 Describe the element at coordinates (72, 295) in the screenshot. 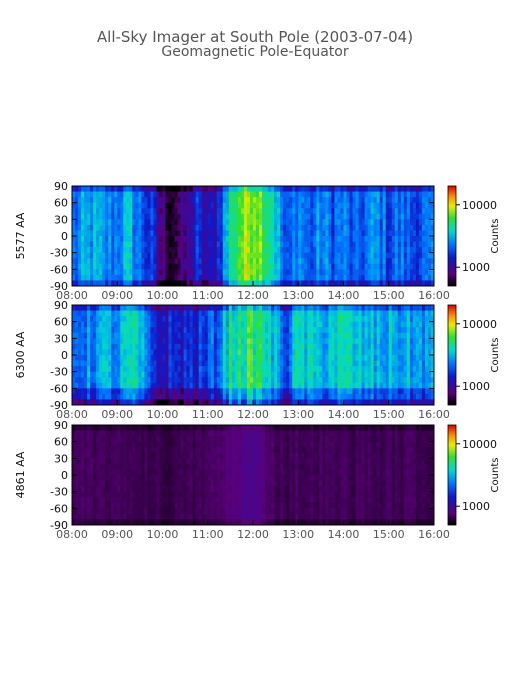

I see `x-tick-label: 08:00` at that location.